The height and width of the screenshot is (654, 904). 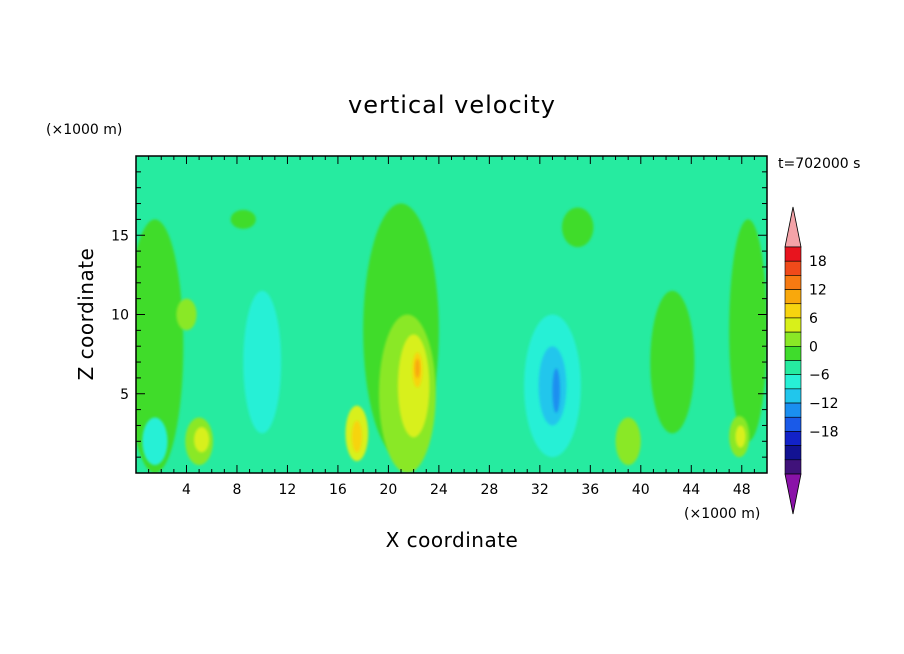 What do you see at coordinates (819, 164) in the screenshot?
I see `time-label: t=702000 s` at bounding box center [819, 164].